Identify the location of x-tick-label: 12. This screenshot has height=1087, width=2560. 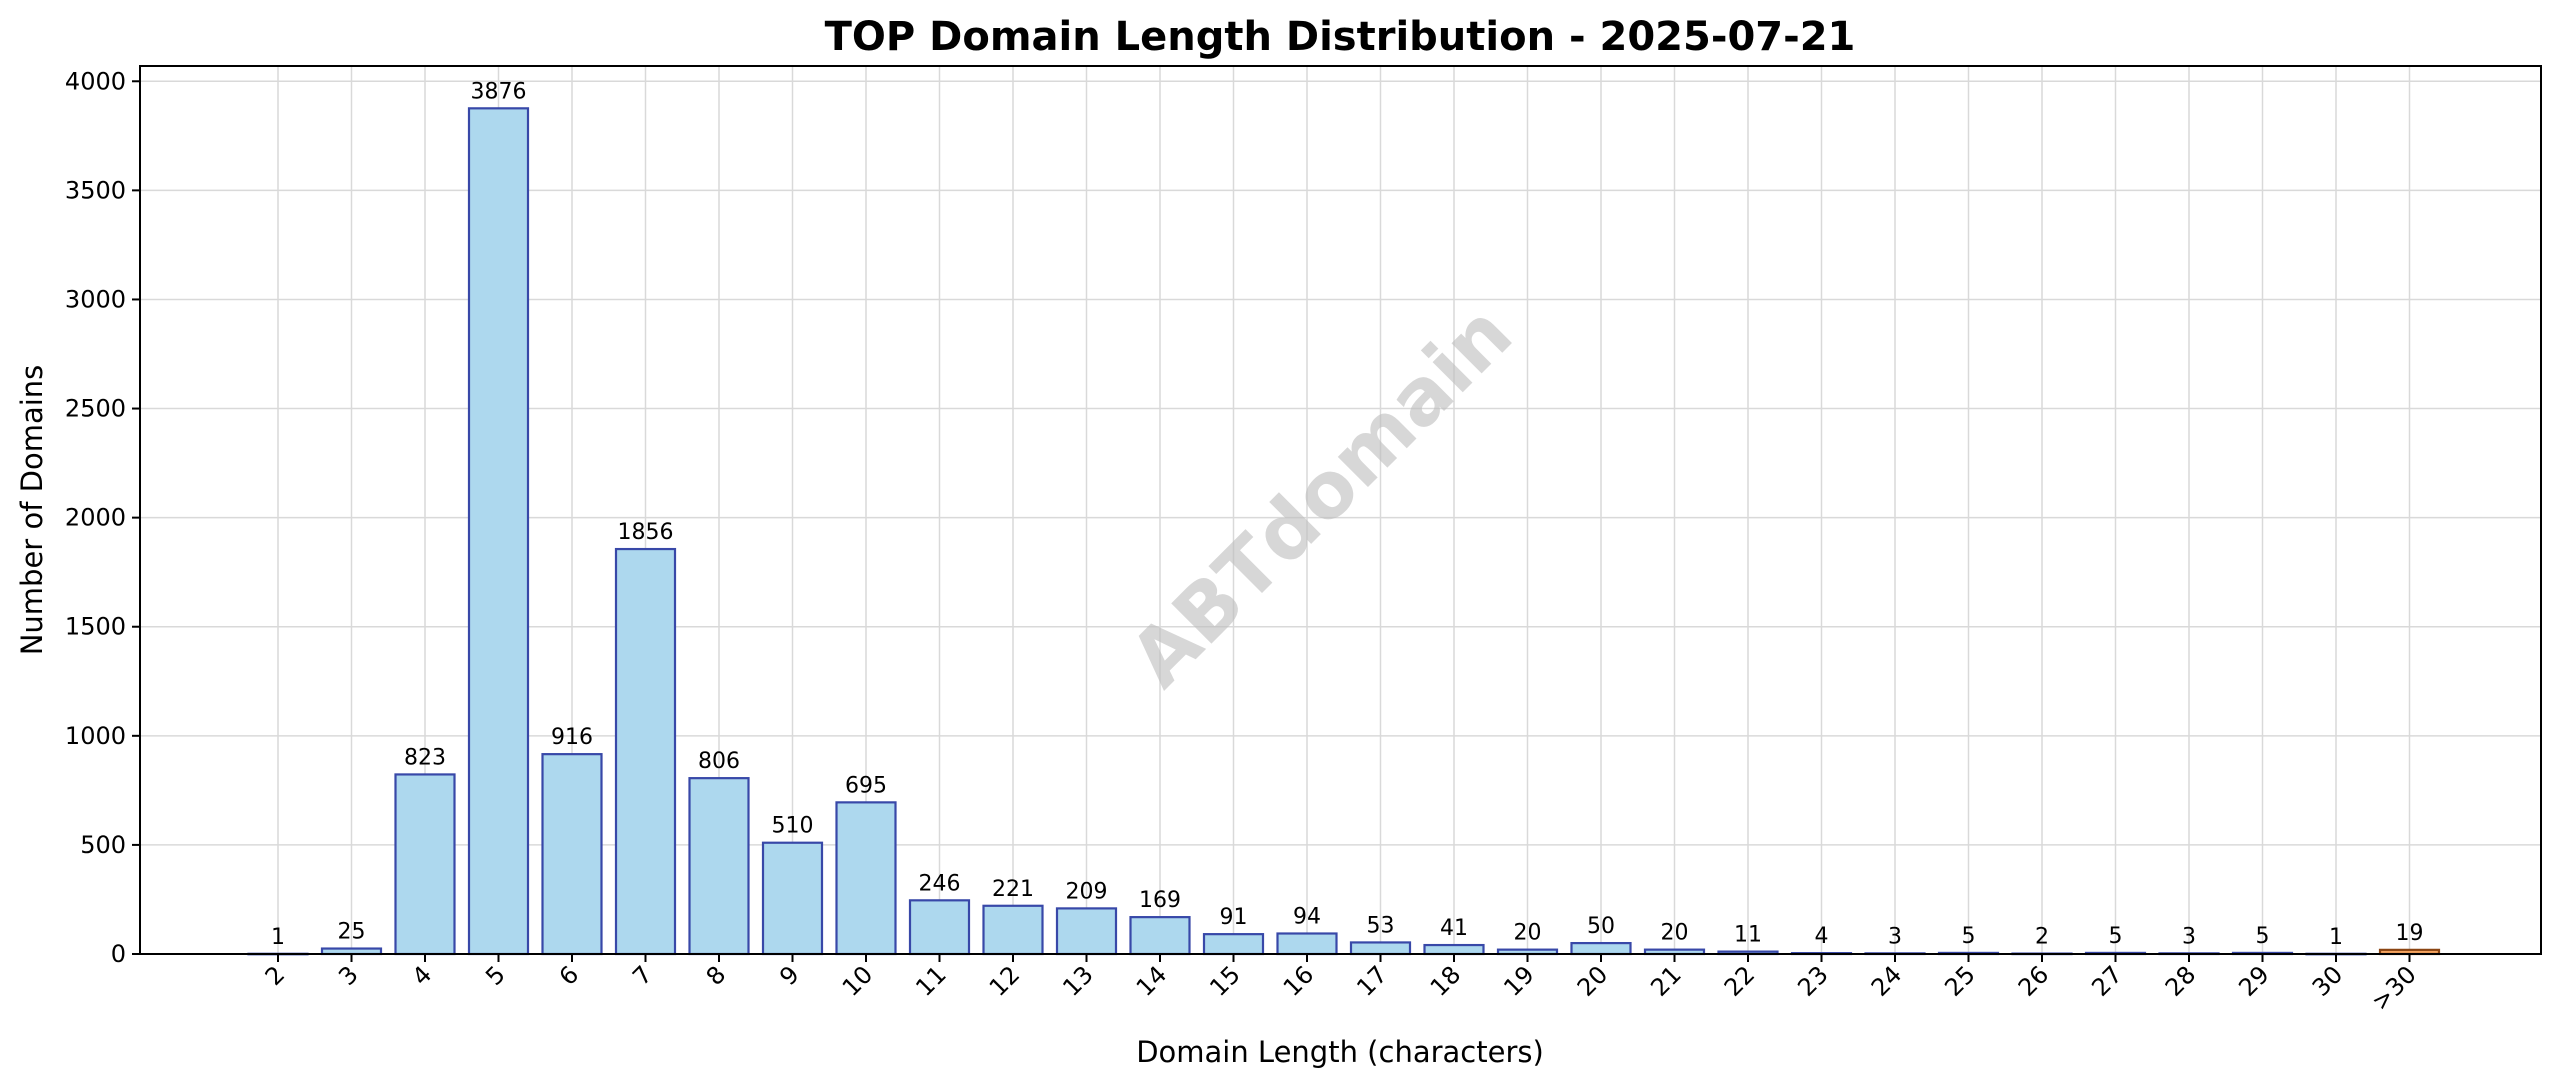
(1004, 980).